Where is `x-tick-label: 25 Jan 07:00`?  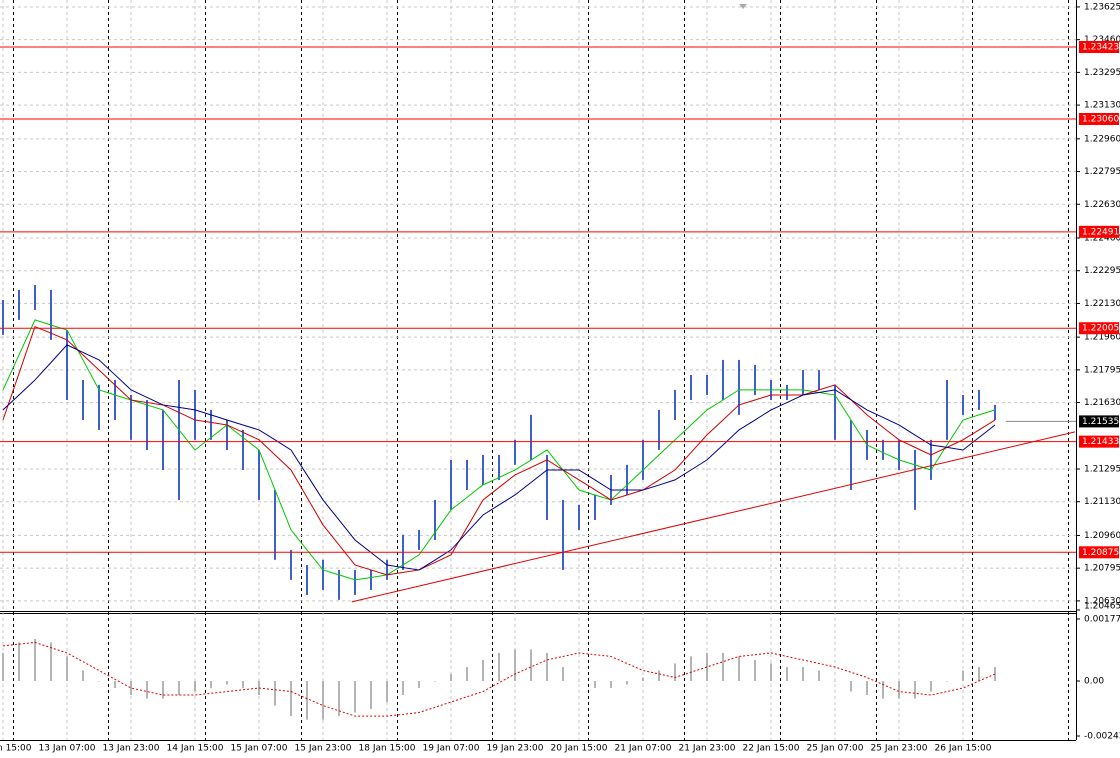
x-tick-label: 25 Jan 07:00 is located at coordinates (835, 749).